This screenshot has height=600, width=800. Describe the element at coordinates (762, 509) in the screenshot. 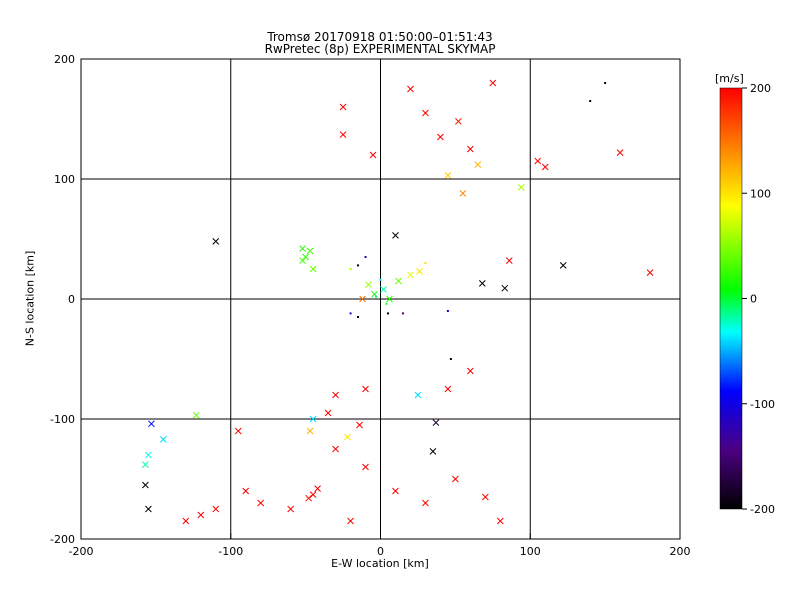

I see `colorbar-tick-label: -200` at that location.